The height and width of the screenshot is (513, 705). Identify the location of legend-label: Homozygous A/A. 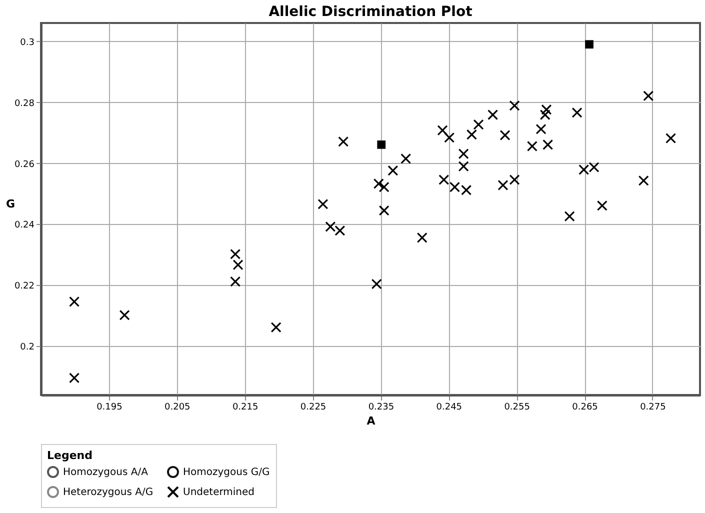
(105, 472).